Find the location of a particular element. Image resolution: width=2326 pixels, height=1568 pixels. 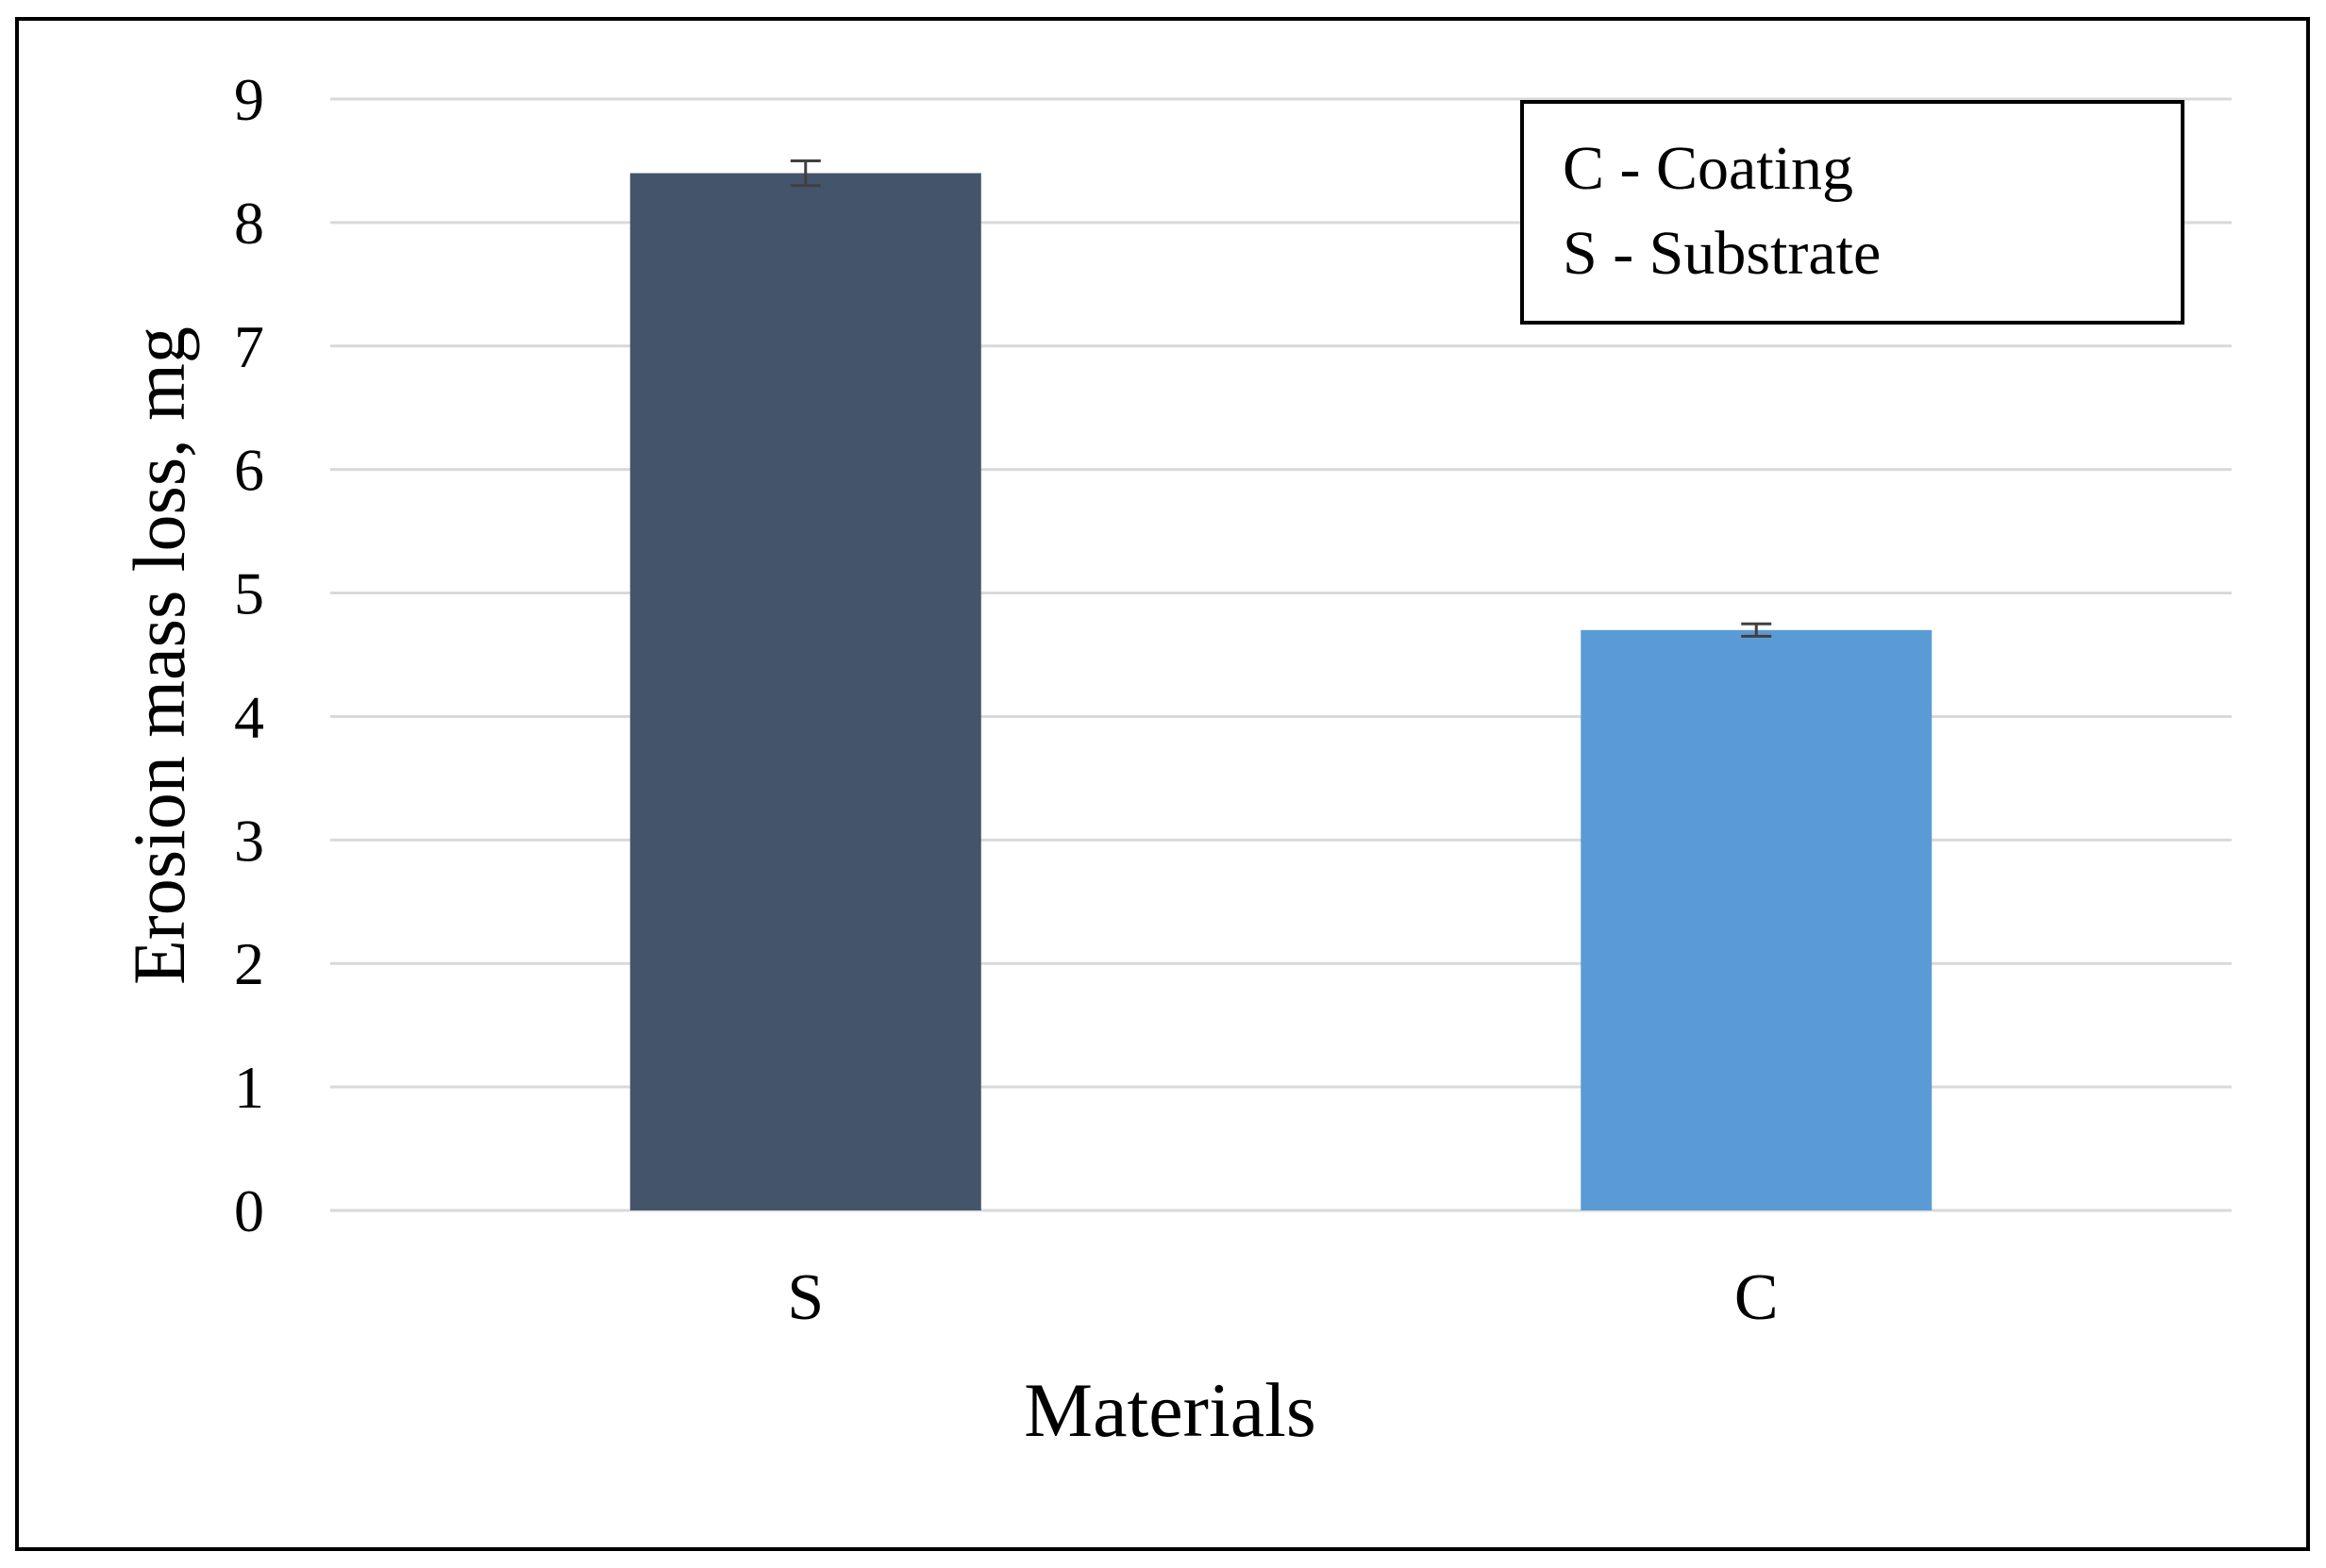

legend: C - Coating S - Substrate is located at coordinates (1852, 212).